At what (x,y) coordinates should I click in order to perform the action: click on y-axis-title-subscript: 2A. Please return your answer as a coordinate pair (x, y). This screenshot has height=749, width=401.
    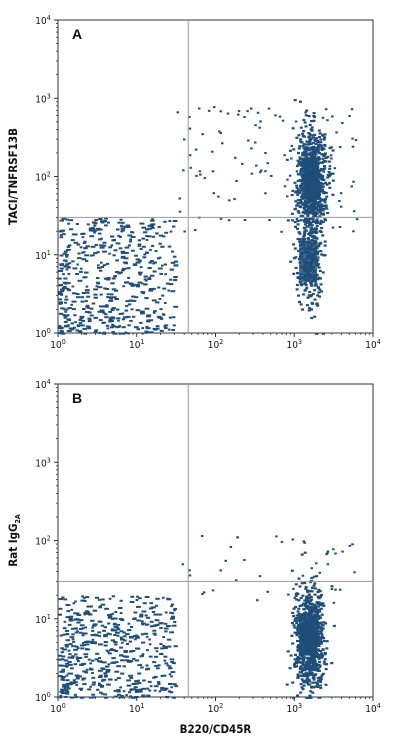
    Looking at the image, I should click on (18, 518).